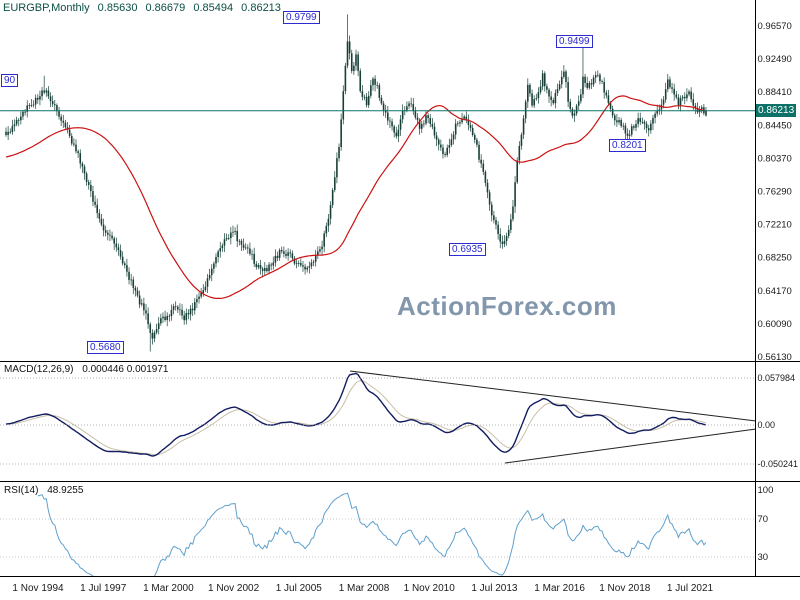  What do you see at coordinates (775, 92) in the screenshot?
I see `price-axis-label: 0.88410` at bounding box center [775, 92].